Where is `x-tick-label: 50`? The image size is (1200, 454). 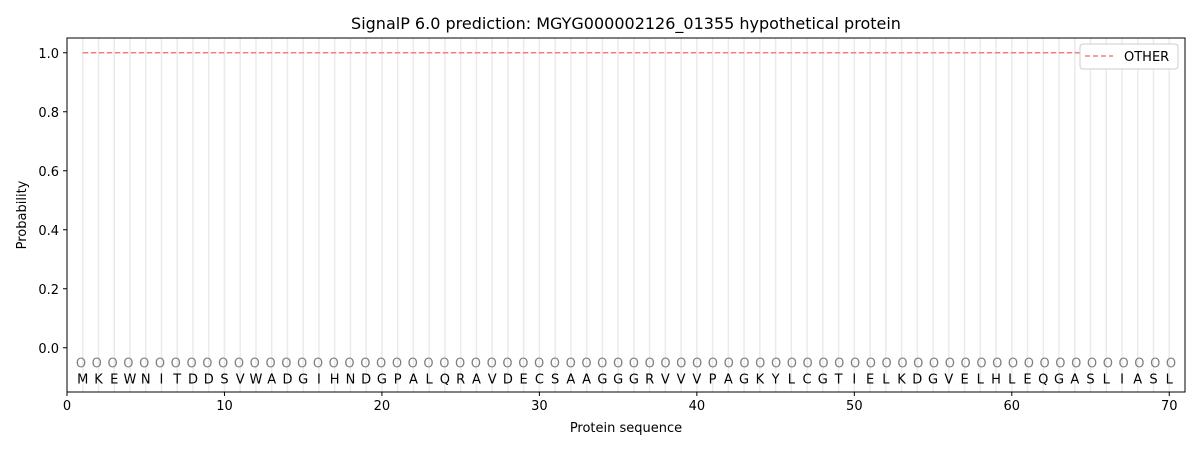
x-tick-label: 50 is located at coordinates (854, 406).